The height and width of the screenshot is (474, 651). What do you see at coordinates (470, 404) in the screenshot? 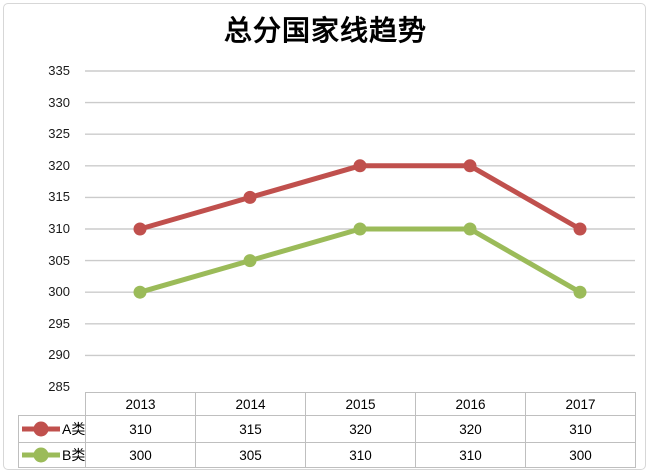
I see `table-header-cell: 2016` at bounding box center [470, 404].